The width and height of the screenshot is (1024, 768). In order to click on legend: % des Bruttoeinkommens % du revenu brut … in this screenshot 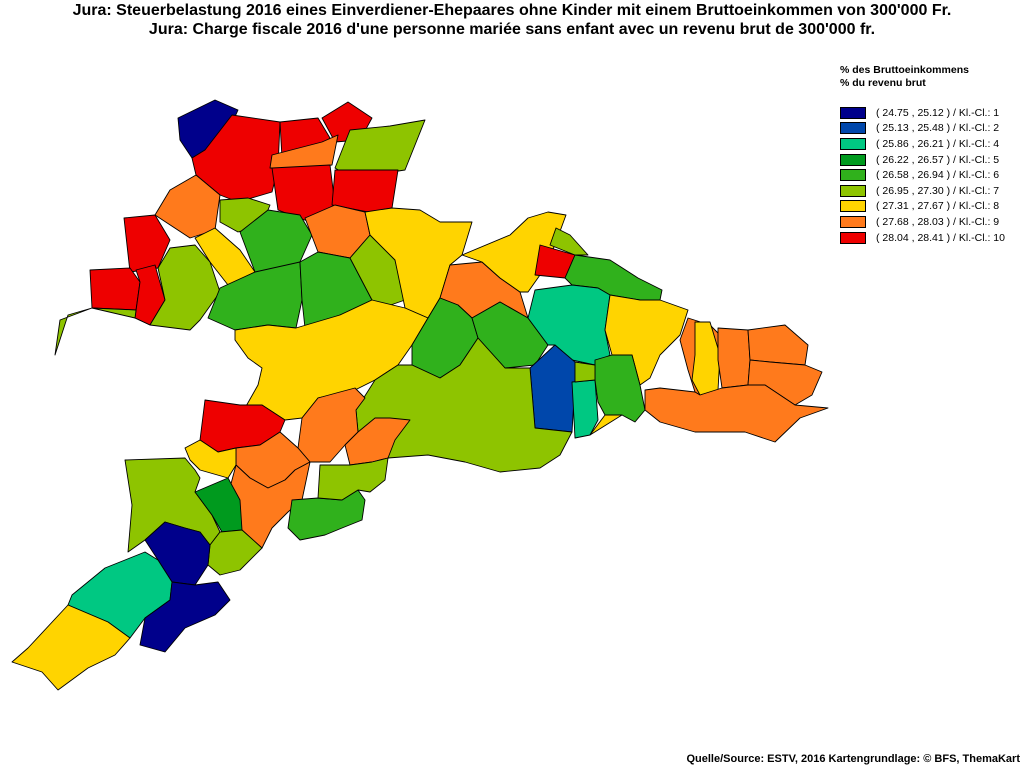, I will do `click(932, 154)`.